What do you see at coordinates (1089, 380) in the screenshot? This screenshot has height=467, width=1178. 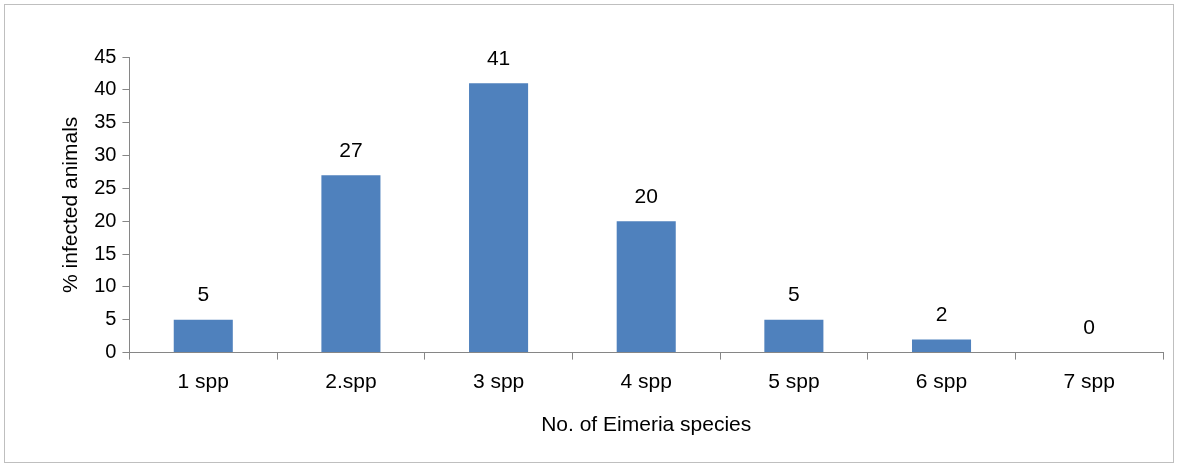 I see `x-tick-label: 7 spp` at bounding box center [1089, 380].